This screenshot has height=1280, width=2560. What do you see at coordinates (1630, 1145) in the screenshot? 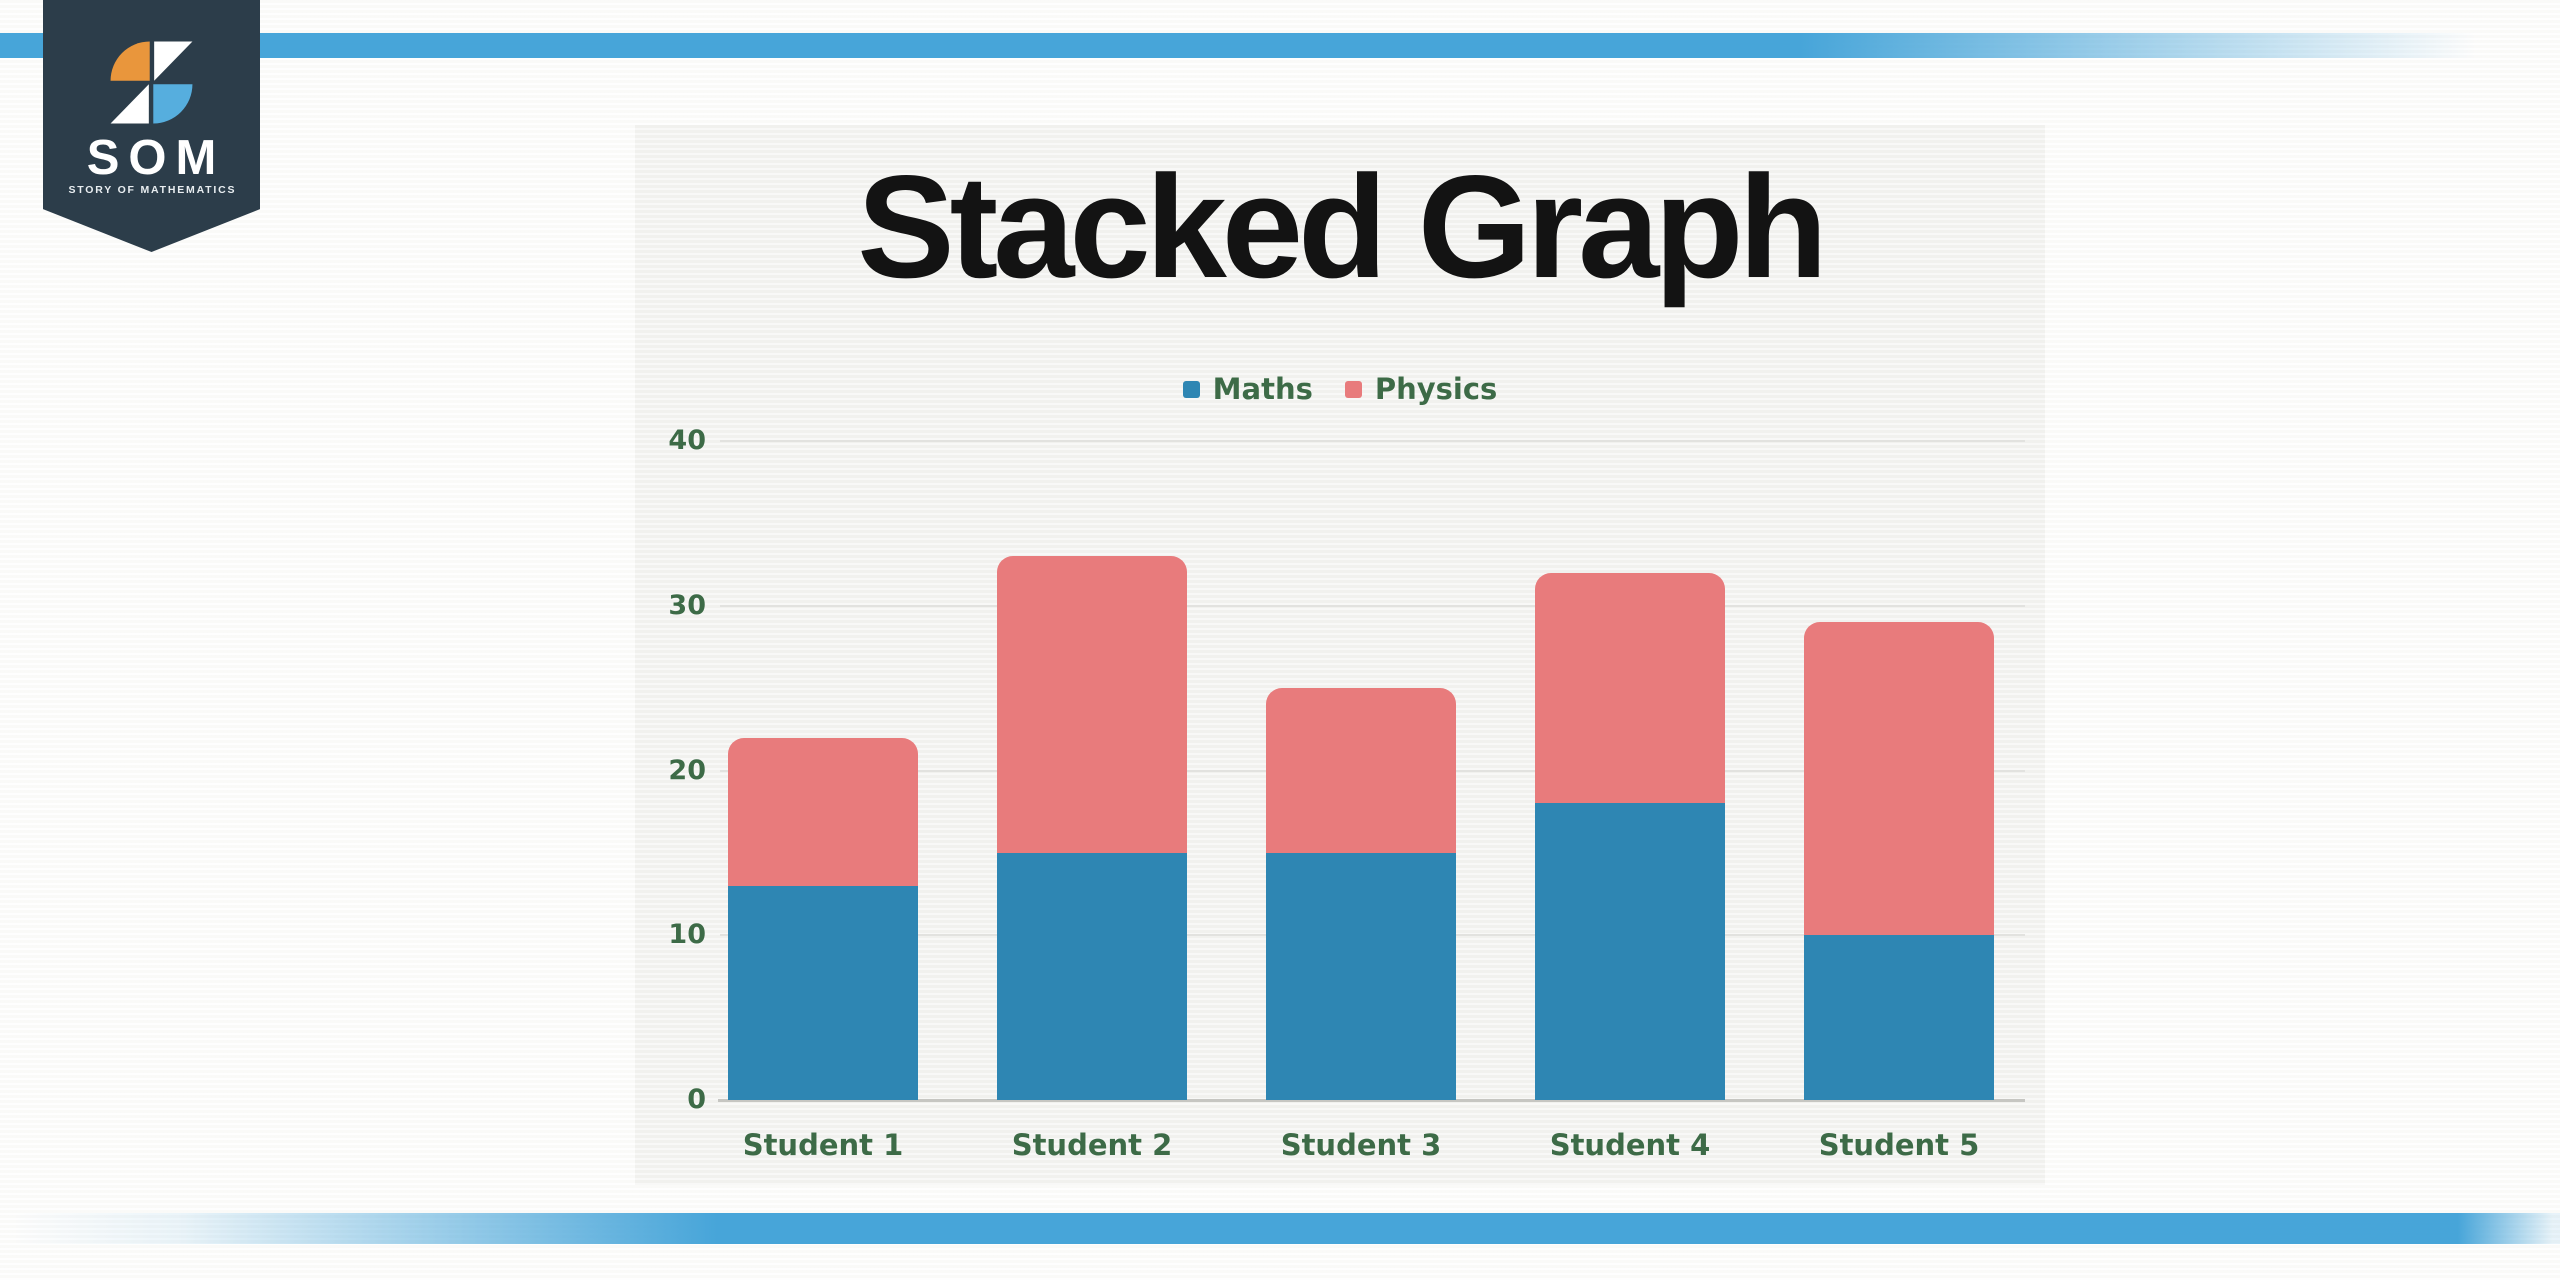
I see `x-axis-label: Student 4` at bounding box center [1630, 1145].